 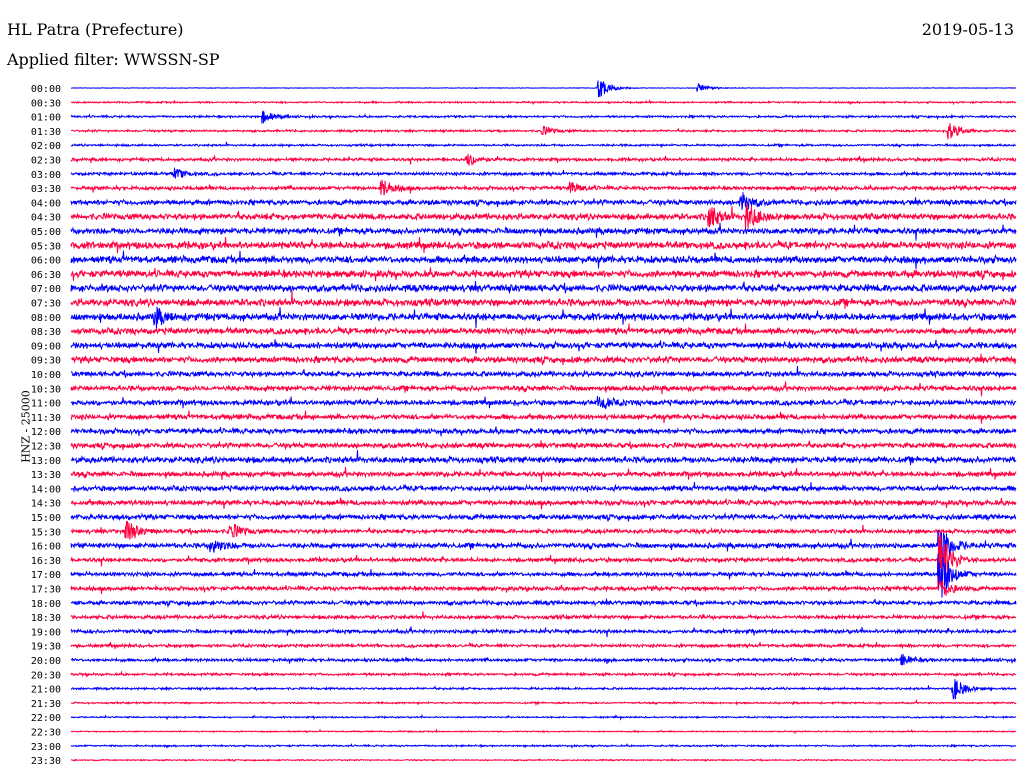 What do you see at coordinates (967, 29) in the screenshot?
I see `date-label: 2019-05-13` at bounding box center [967, 29].